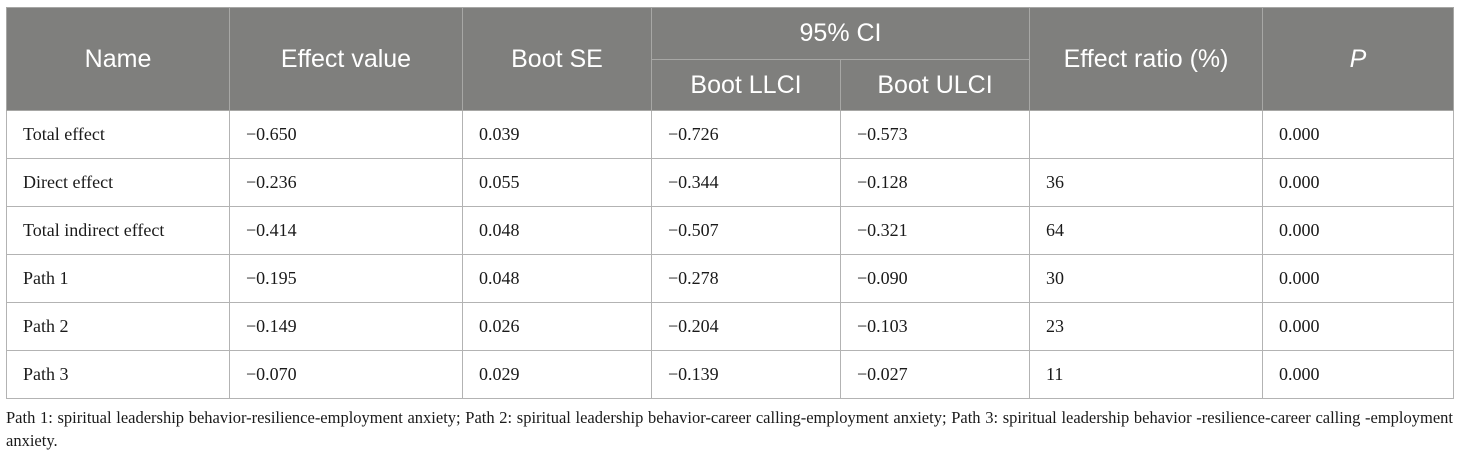 This screenshot has height=462, width=1460. I want to click on cell-boot-llci: −0.726, so click(746, 134).